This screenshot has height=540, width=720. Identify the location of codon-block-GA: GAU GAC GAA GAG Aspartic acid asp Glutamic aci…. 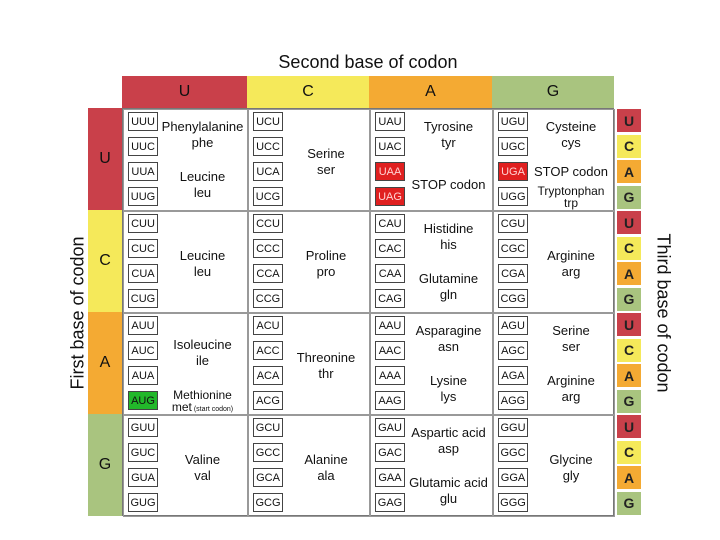
(431, 466).